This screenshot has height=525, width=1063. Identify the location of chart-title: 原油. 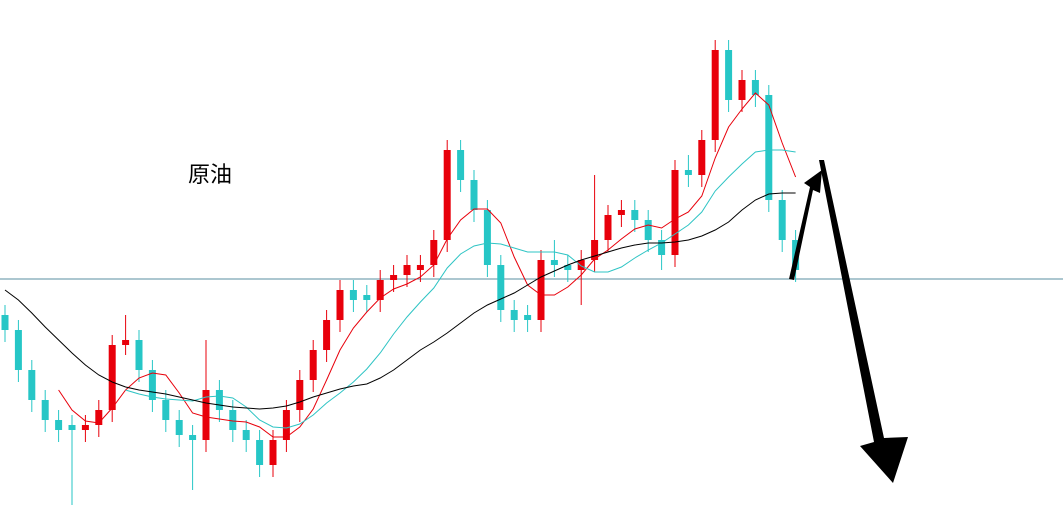
(210, 175).